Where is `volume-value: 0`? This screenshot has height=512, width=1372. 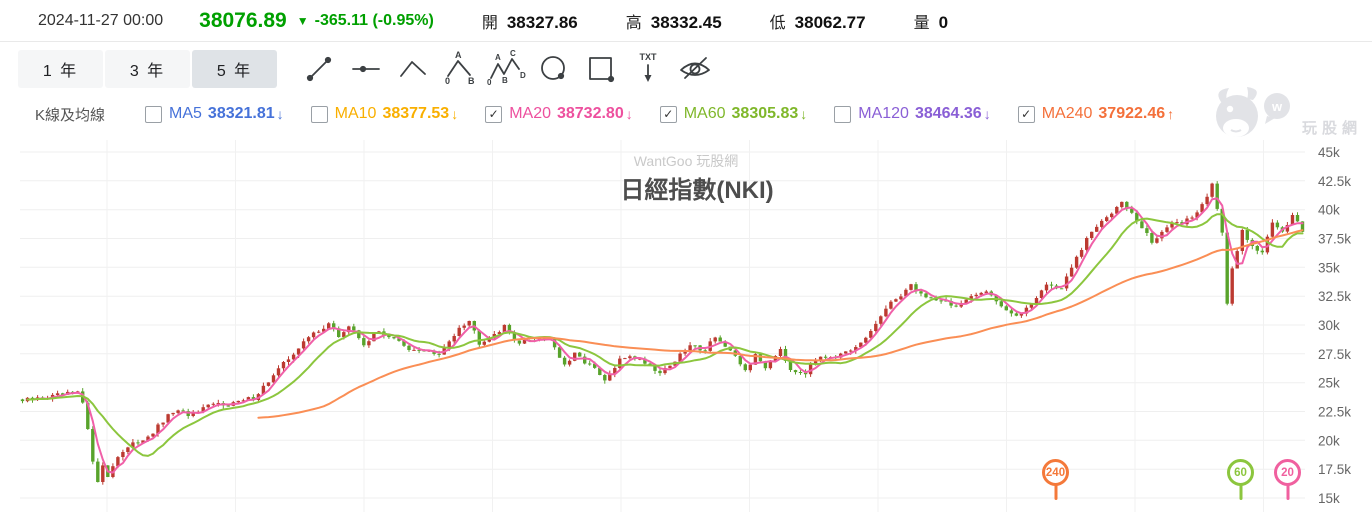
volume-value: 0 is located at coordinates (943, 22).